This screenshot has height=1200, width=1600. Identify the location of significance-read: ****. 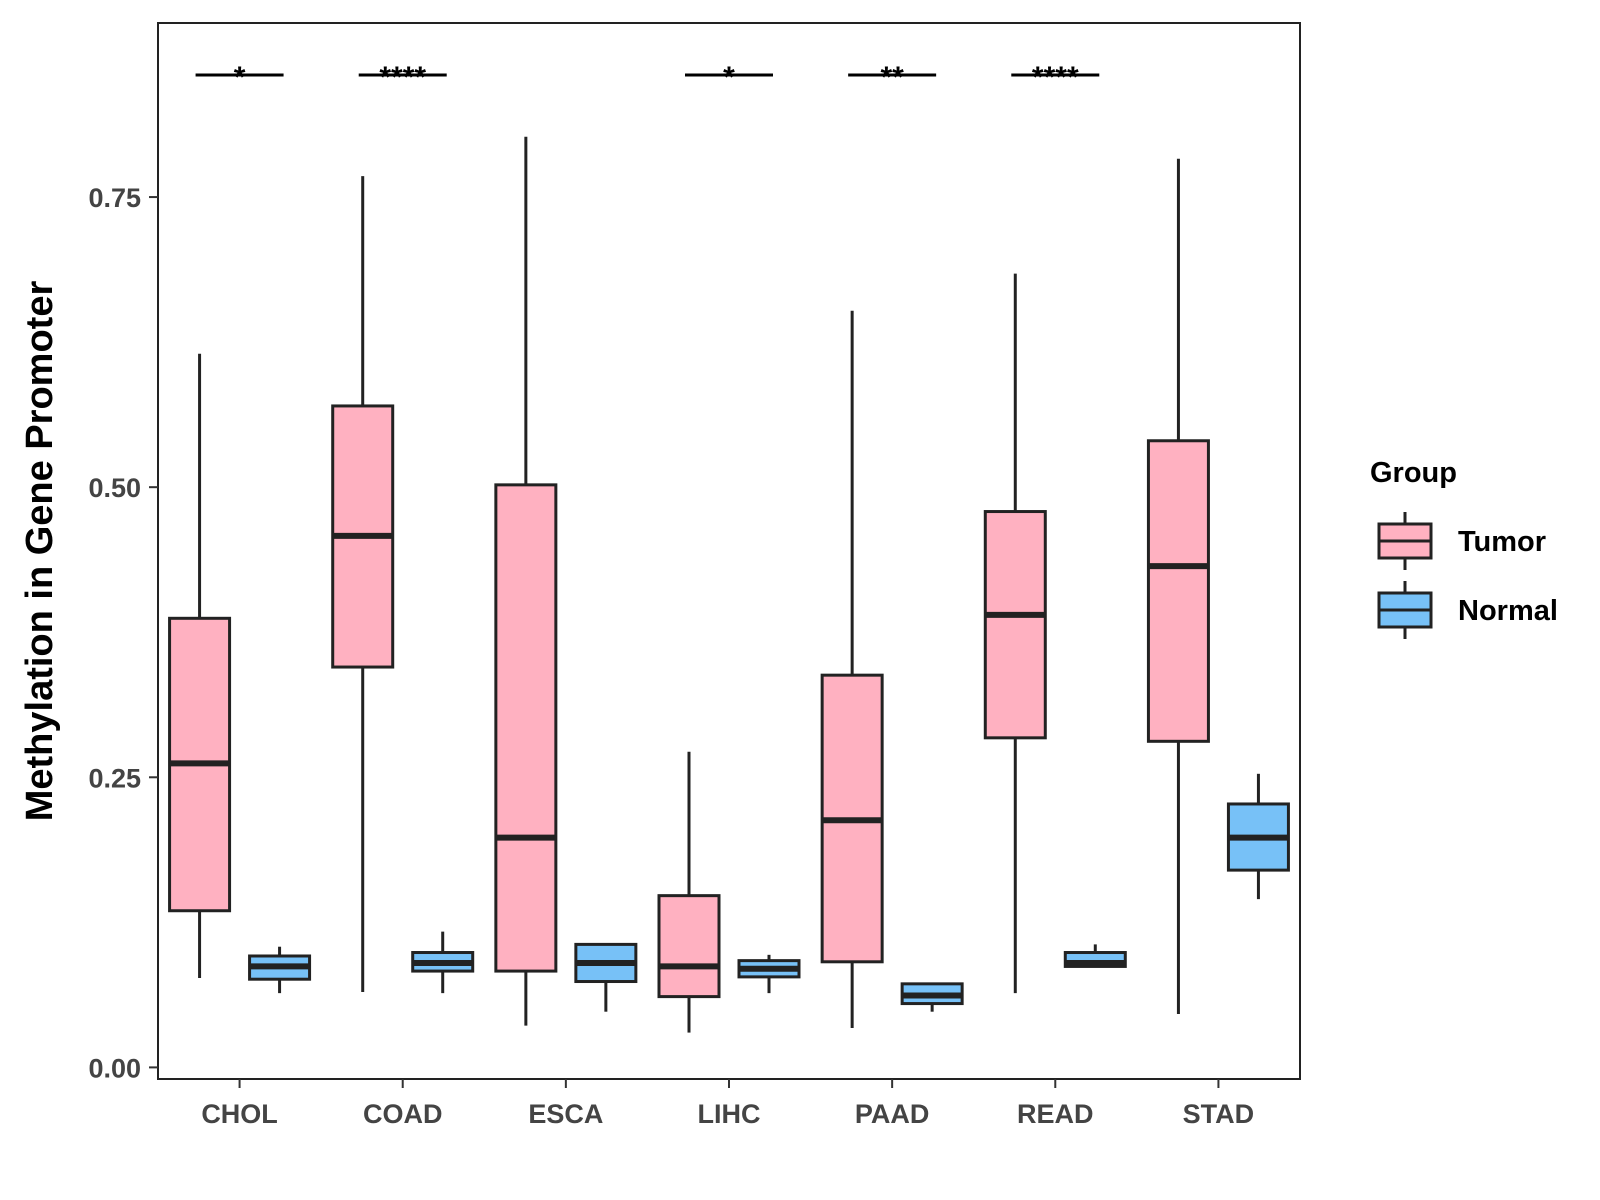
(1055, 77).